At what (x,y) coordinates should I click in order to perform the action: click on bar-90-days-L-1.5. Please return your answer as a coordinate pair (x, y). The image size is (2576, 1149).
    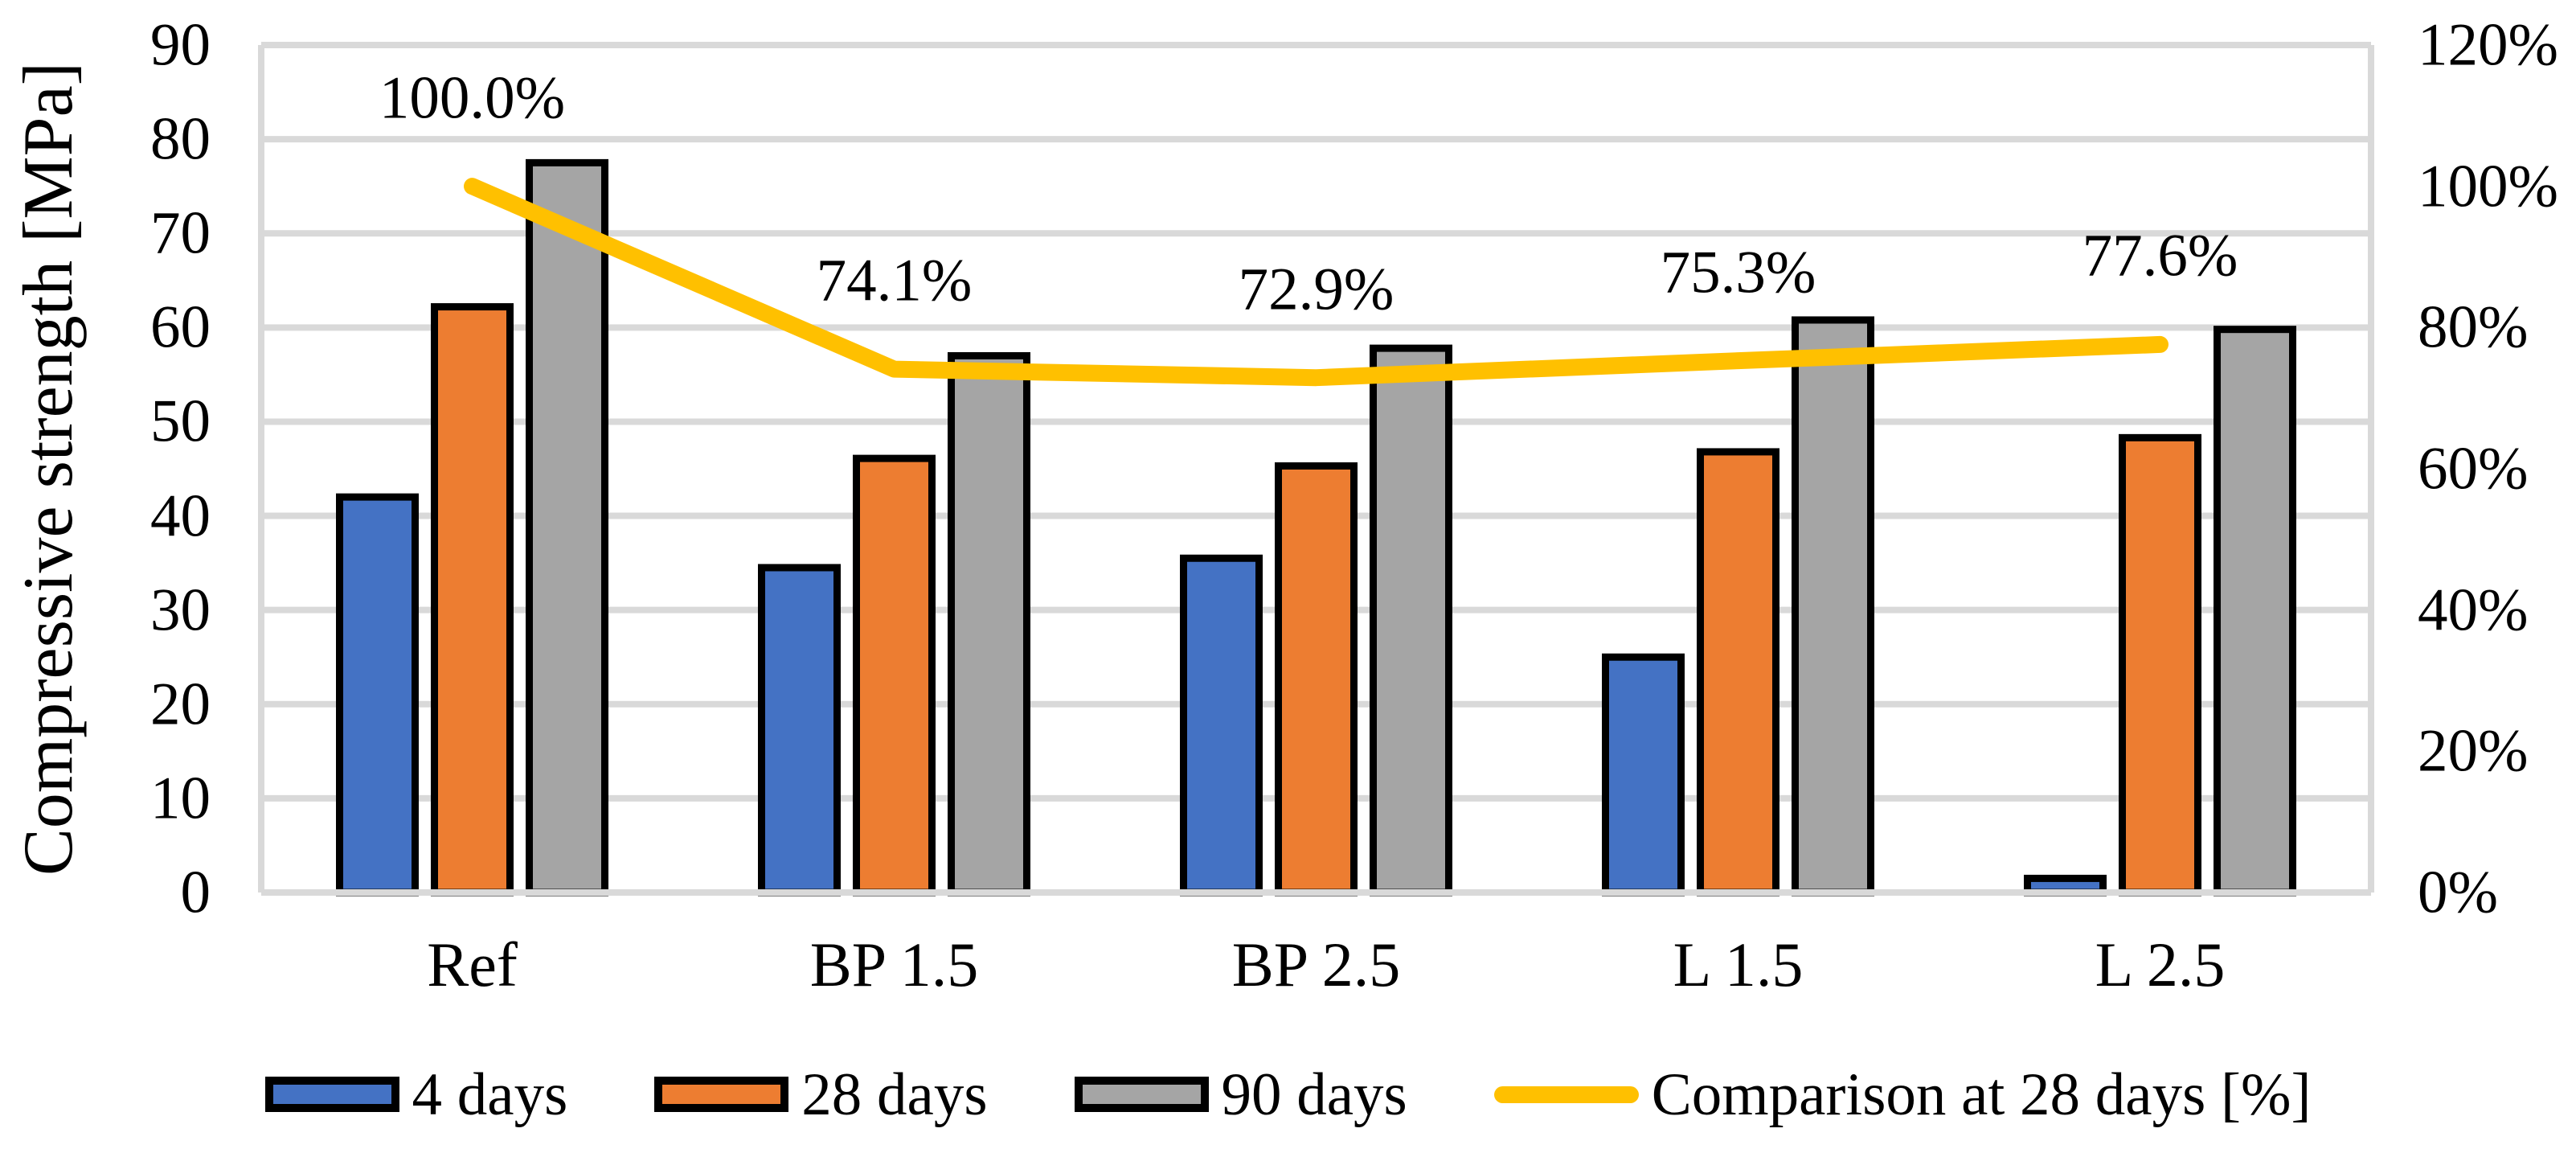
    Looking at the image, I should click on (1833, 606).